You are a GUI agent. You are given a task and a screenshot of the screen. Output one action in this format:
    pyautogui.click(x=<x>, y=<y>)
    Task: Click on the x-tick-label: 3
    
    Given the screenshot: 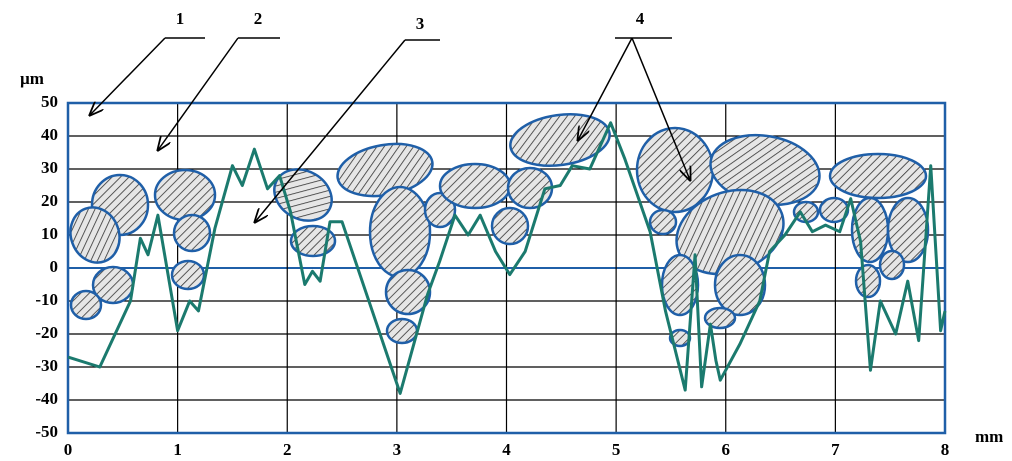 What is the action you would take?
    pyautogui.click(x=397, y=449)
    